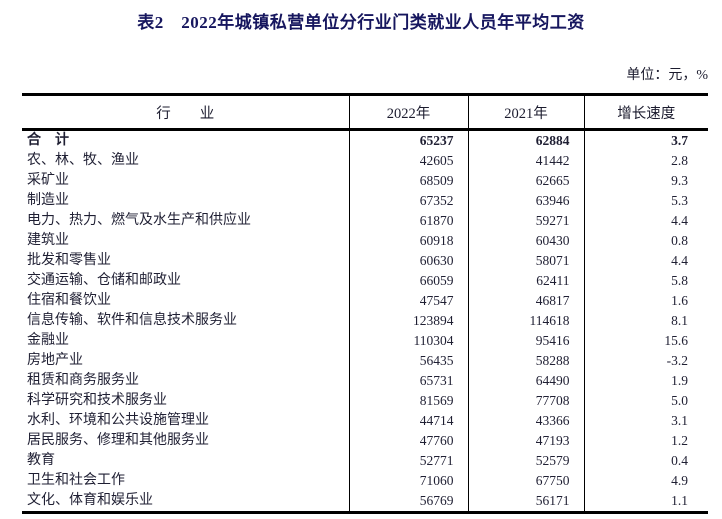  What do you see at coordinates (409, 140) in the screenshot?
I see `cell-y2022: 65237` at bounding box center [409, 140].